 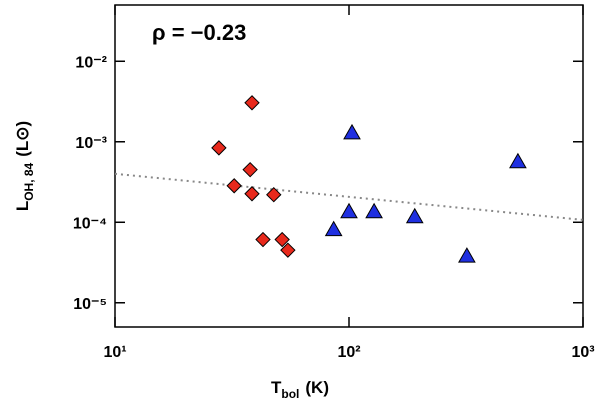 I want to click on y-label-unit: (L⊙), so click(x=22, y=139).